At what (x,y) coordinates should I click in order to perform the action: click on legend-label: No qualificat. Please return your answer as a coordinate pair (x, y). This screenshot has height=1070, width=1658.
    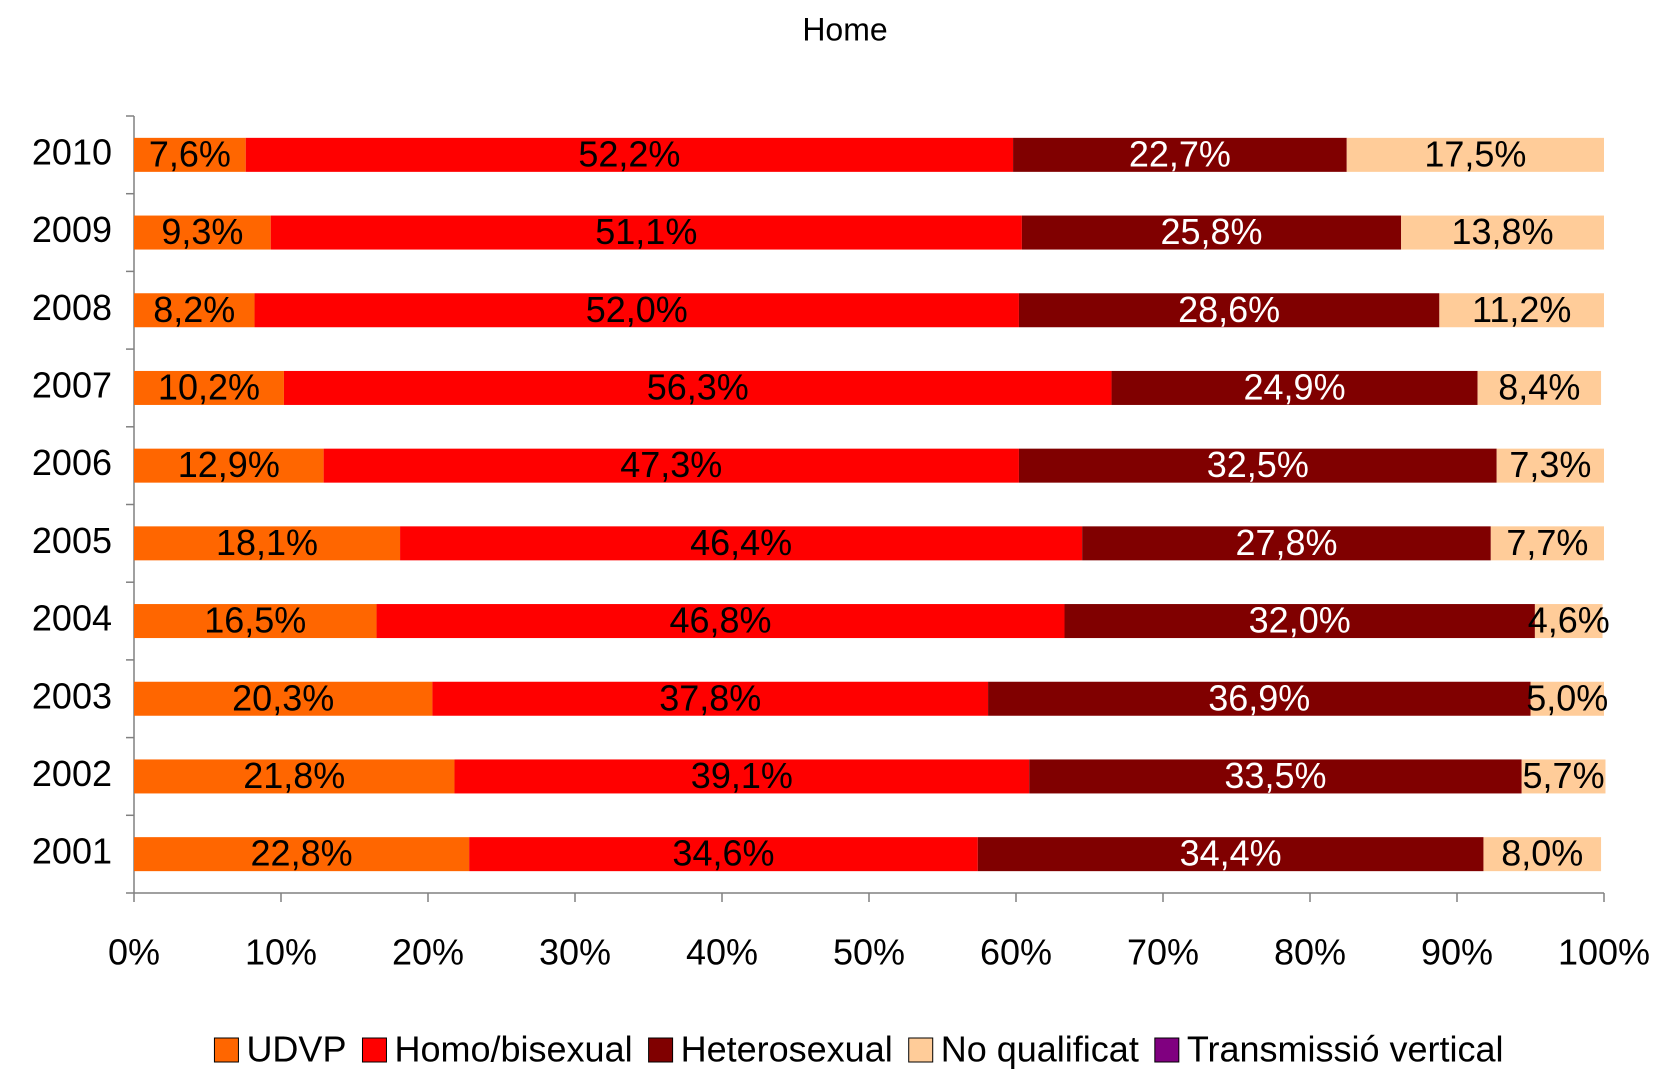
    Looking at the image, I should click on (1040, 1049).